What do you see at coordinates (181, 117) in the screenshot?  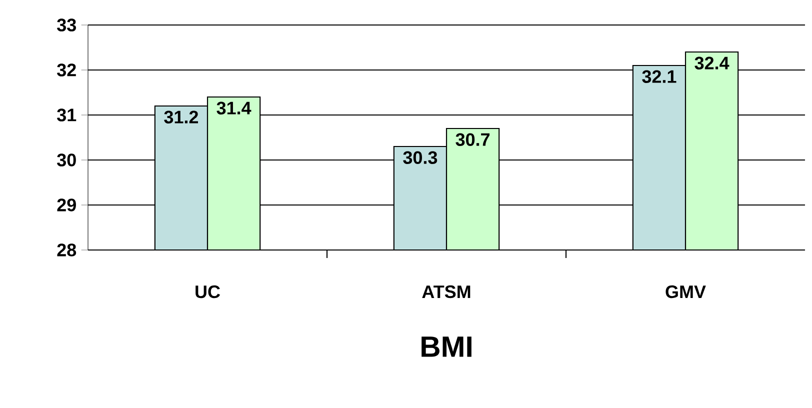 I see `data-label: 31.2` at bounding box center [181, 117].